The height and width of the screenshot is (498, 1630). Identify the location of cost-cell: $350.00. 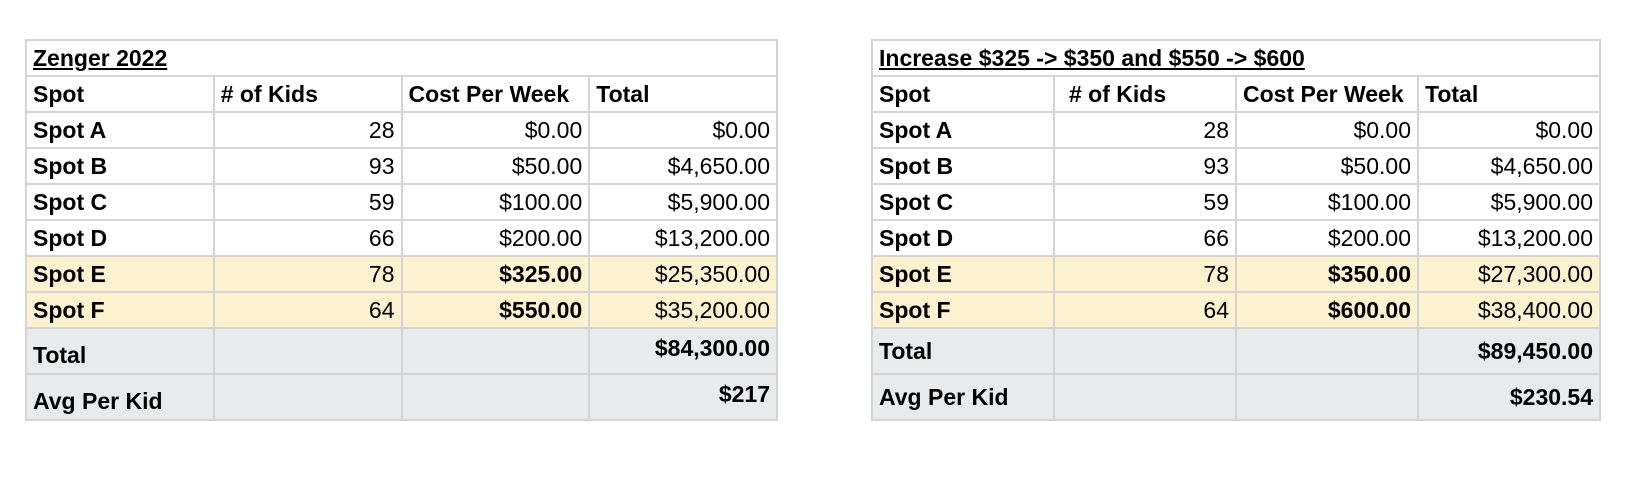
(1327, 274).